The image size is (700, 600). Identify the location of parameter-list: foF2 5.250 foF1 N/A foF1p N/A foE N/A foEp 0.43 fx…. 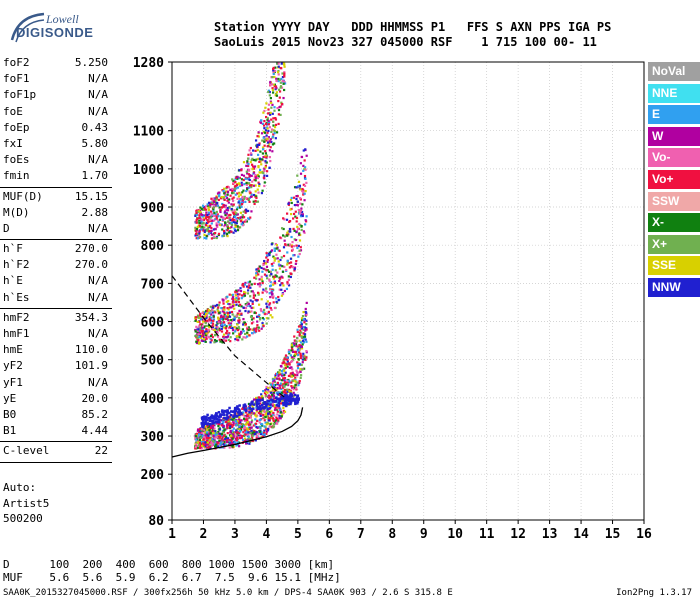
(56, 260).